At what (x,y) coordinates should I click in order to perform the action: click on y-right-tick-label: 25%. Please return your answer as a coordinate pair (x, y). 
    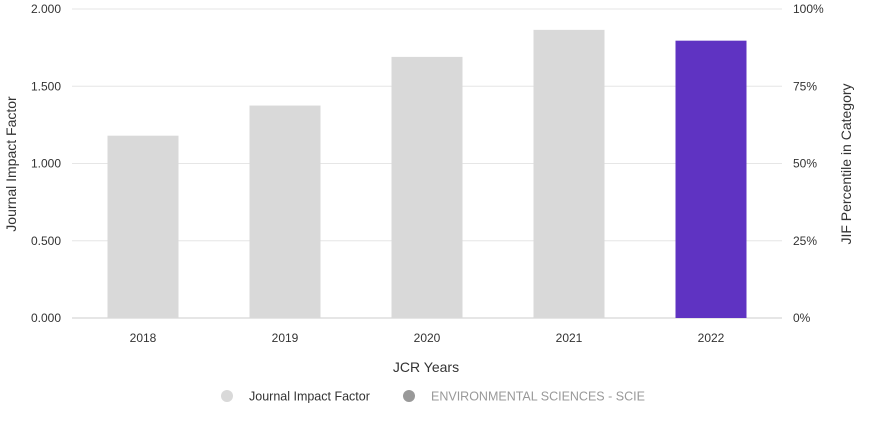
    Looking at the image, I should click on (805, 241).